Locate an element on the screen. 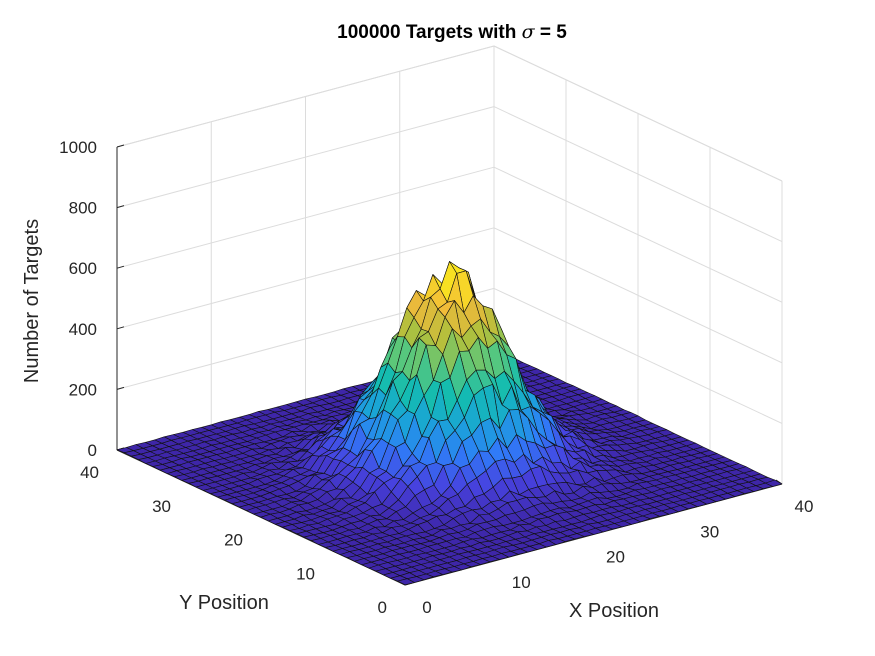 This screenshot has height=656, width=875. y-tick-label: 40 is located at coordinates (89, 472).